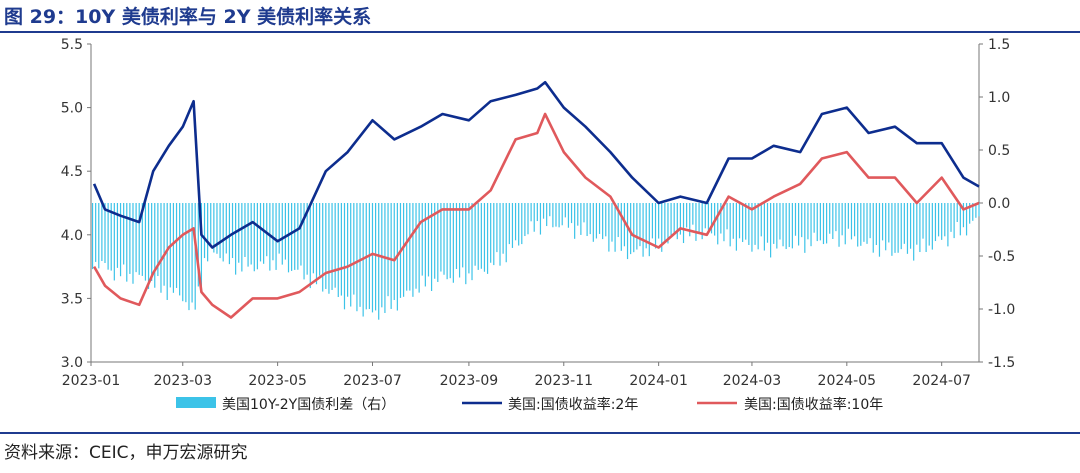  I want to click on y-right-tick-label: 0.5, so click(999, 151).